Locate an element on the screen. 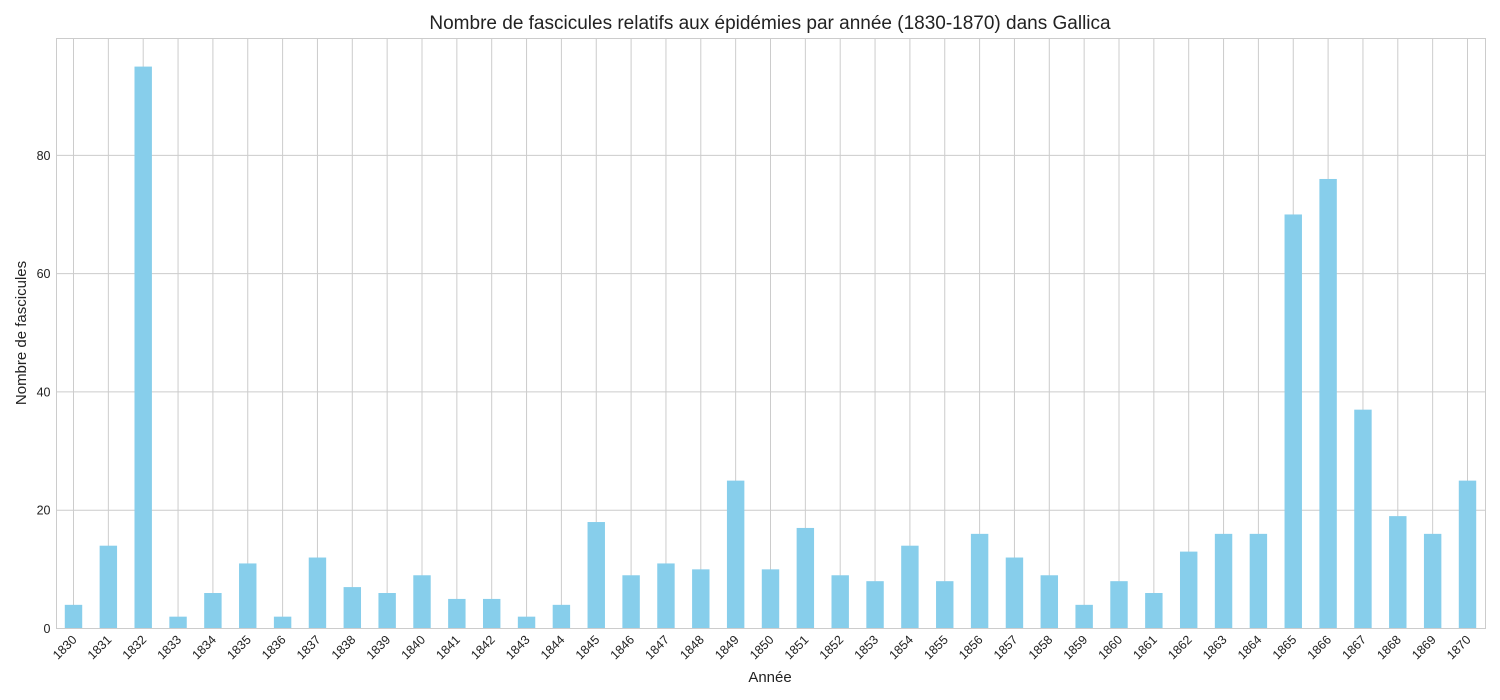 This screenshot has width=1500, height=700. x-tick-label: 1861 is located at coordinates (1145, 648).